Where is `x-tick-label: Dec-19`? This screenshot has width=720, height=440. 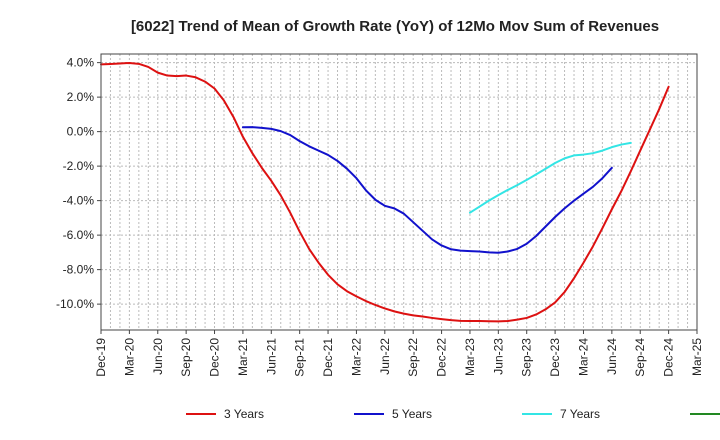 x-tick-label: Dec-19 is located at coordinates (101, 357).